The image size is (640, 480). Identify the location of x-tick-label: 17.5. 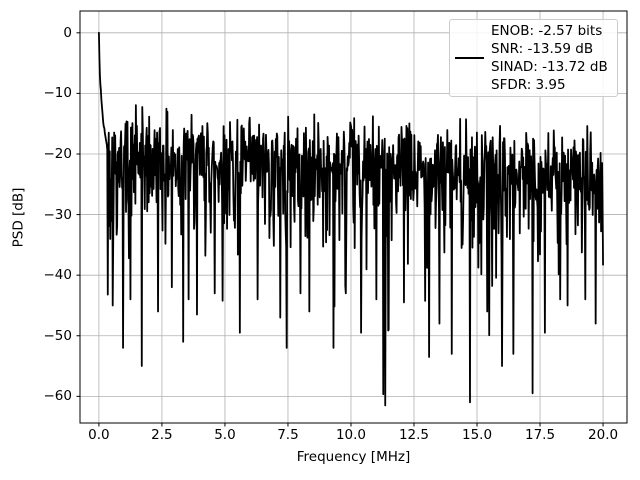
(540, 435).